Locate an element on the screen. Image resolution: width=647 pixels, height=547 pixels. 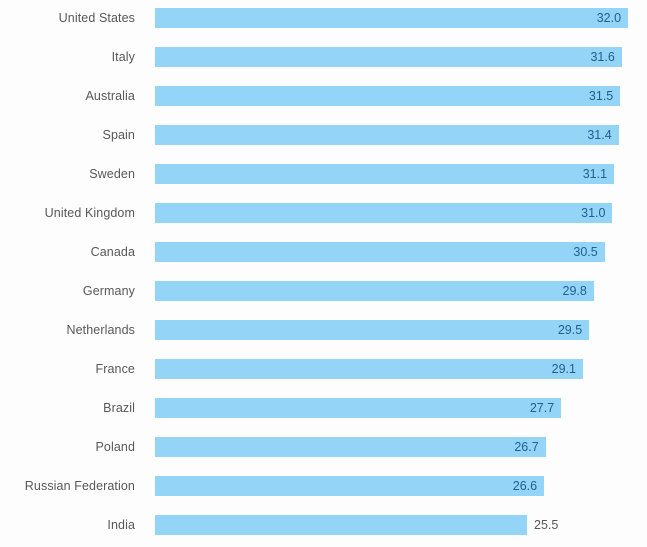
bar: 26.6 is located at coordinates (350, 486).